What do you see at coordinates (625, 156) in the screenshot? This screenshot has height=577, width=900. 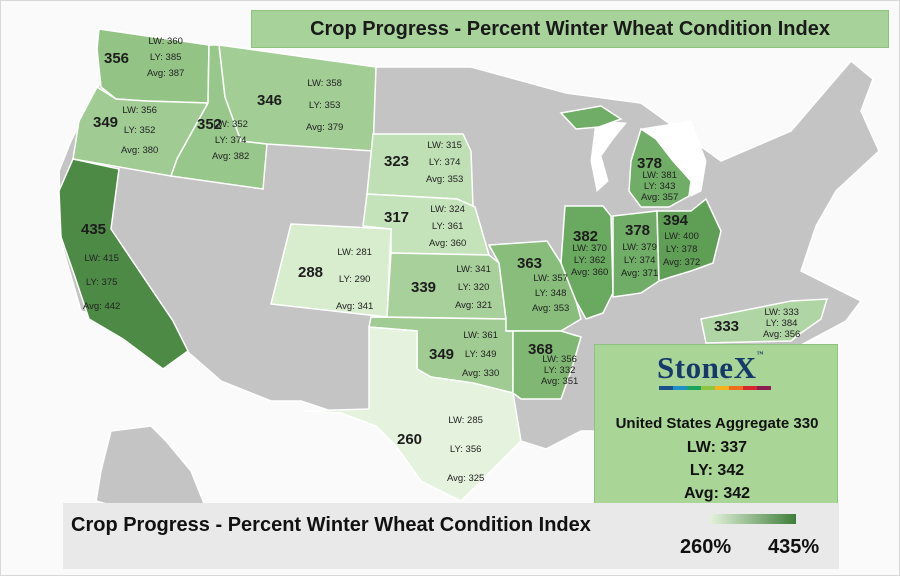 I see `state-michigan` at bounding box center [625, 156].